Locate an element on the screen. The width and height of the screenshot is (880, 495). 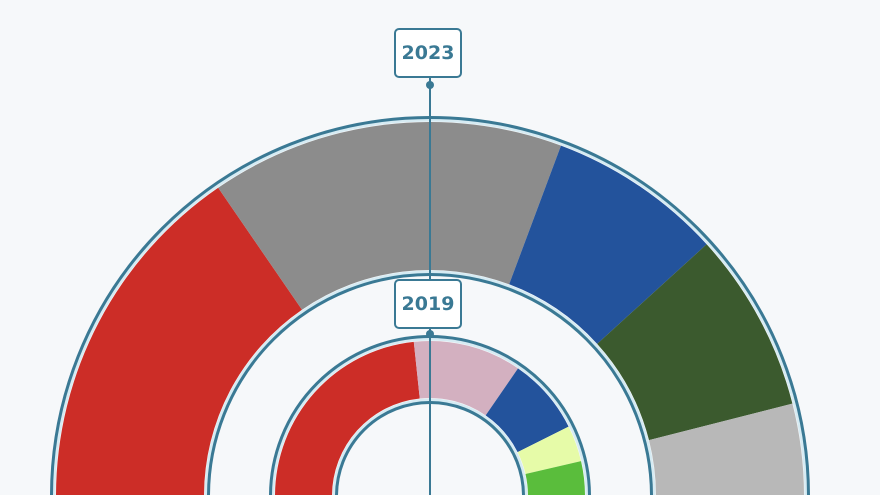
pointer-dot-2019 is located at coordinates (430, 334).